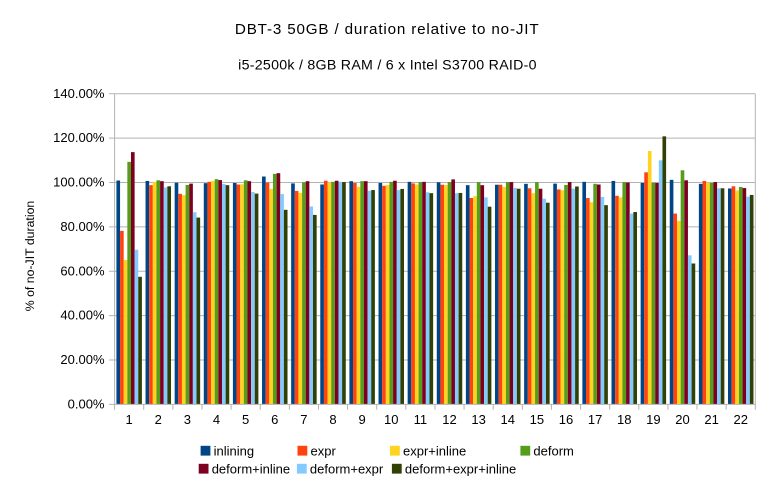  What do you see at coordinates (362, 419) in the screenshot?
I see `svg-text: 9` at bounding box center [362, 419].